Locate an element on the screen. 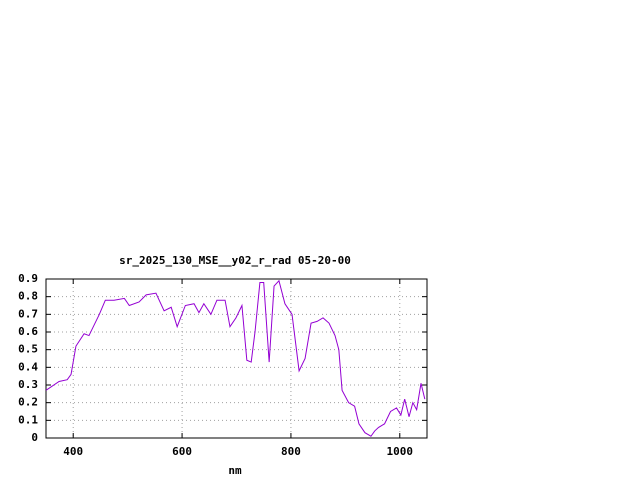 Image resolution: width=640 pixels, height=480 pixels. y-tick-label: 0.2 is located at coordinates (28, 402).